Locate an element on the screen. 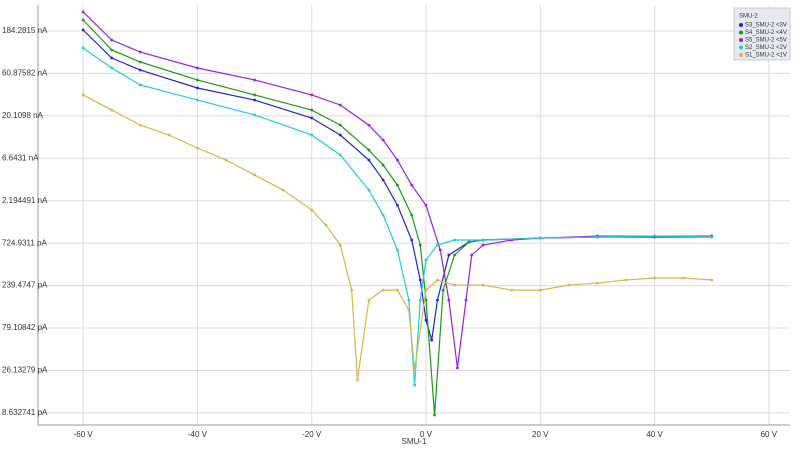 The width and height of the screenshot is (800, 450). x-tick-label: 0 V is located at coordinates (426, 434).